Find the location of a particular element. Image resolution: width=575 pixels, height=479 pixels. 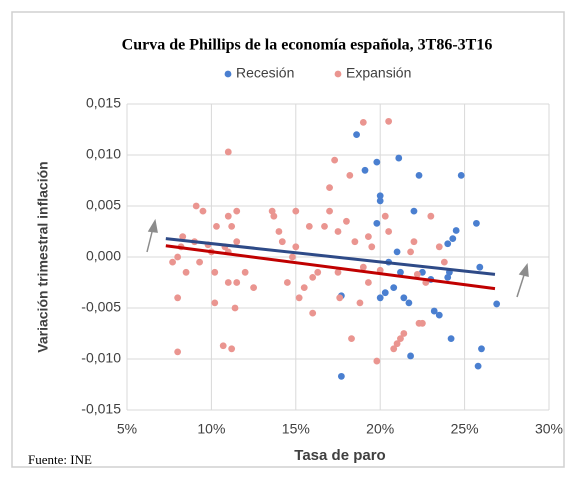

legend-label: Recesión is located at coordinates (265, 73).